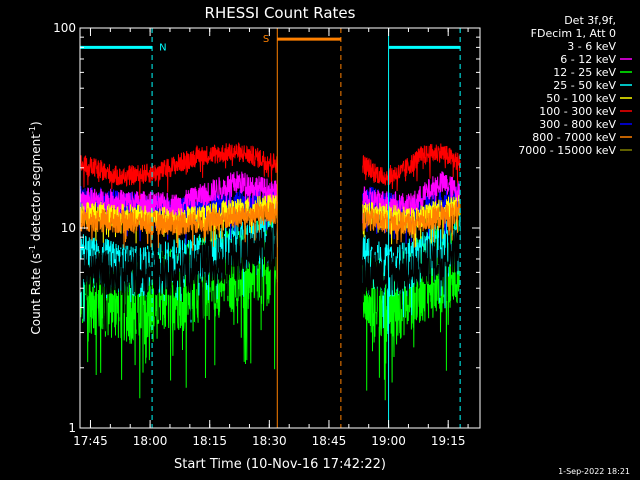  What do you see at coordinates (577, 124) in the screenshot?
I see `legend-entry-label: 300 - 800 keV` at bounding box center [577, 124].